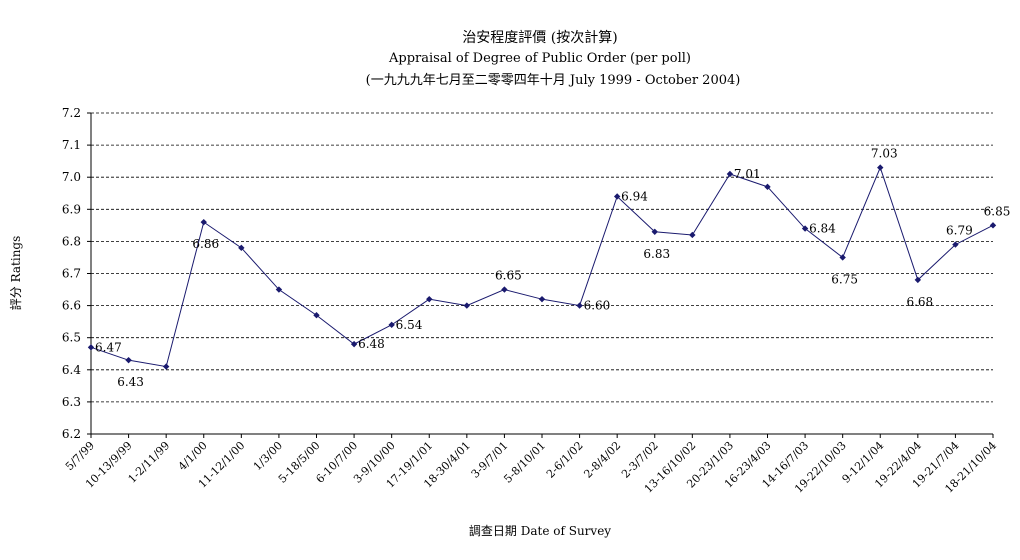 The width and height of the screenshot is (1020, 560). What do you see at coordinates (844, 279) in the screenshot?
I see `data-label: 6.75` at bounding box center [844, 279].